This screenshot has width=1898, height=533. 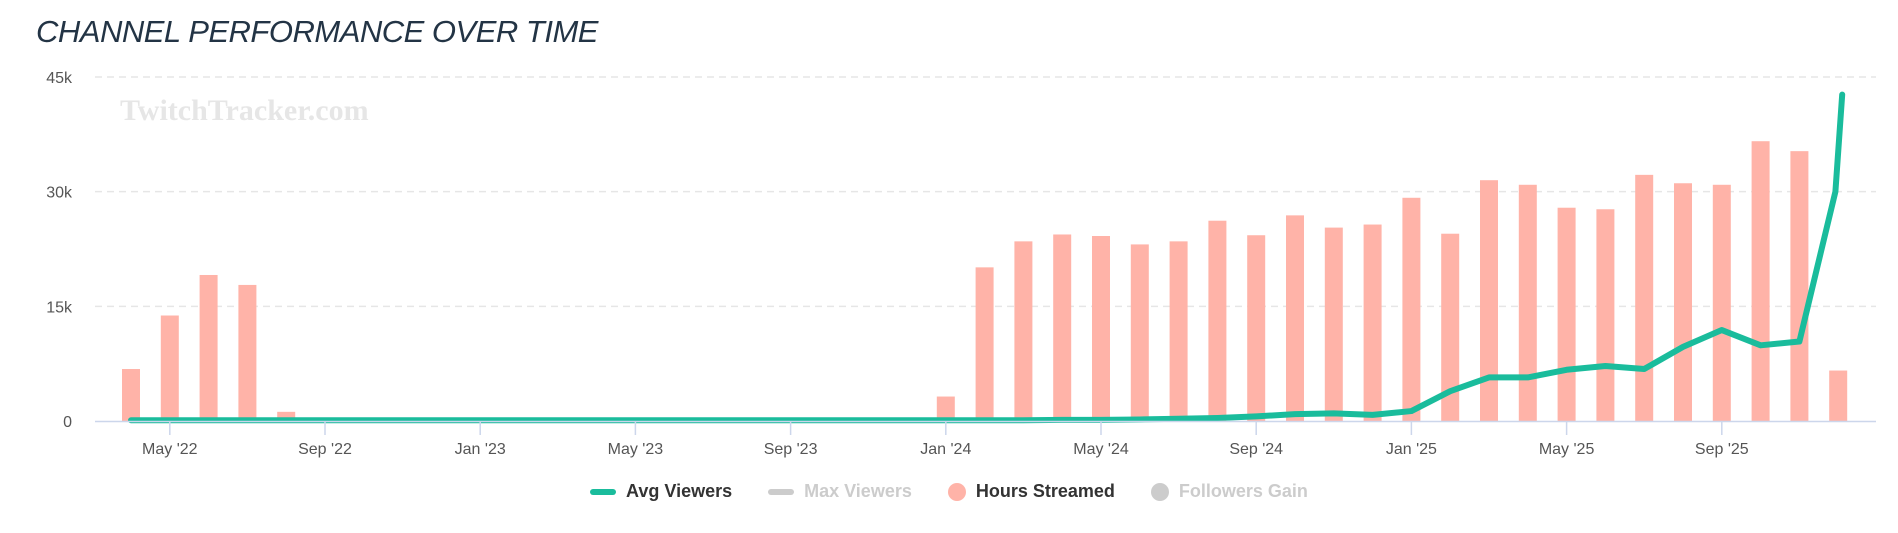 I want to click on watermark: TwitchTracker.com, so click(x=244, y=110).